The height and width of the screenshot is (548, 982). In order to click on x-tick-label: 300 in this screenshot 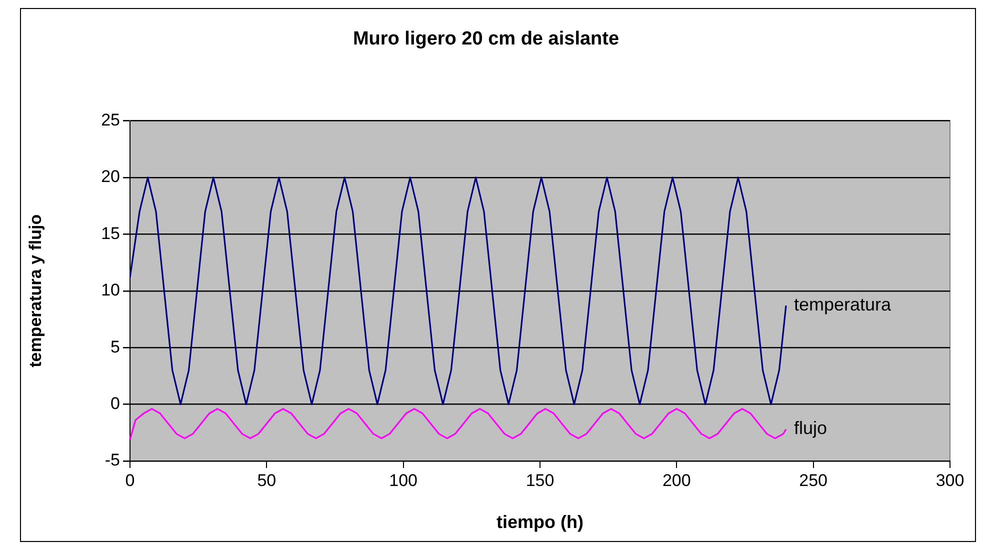, I will do `click(950, 480)`.